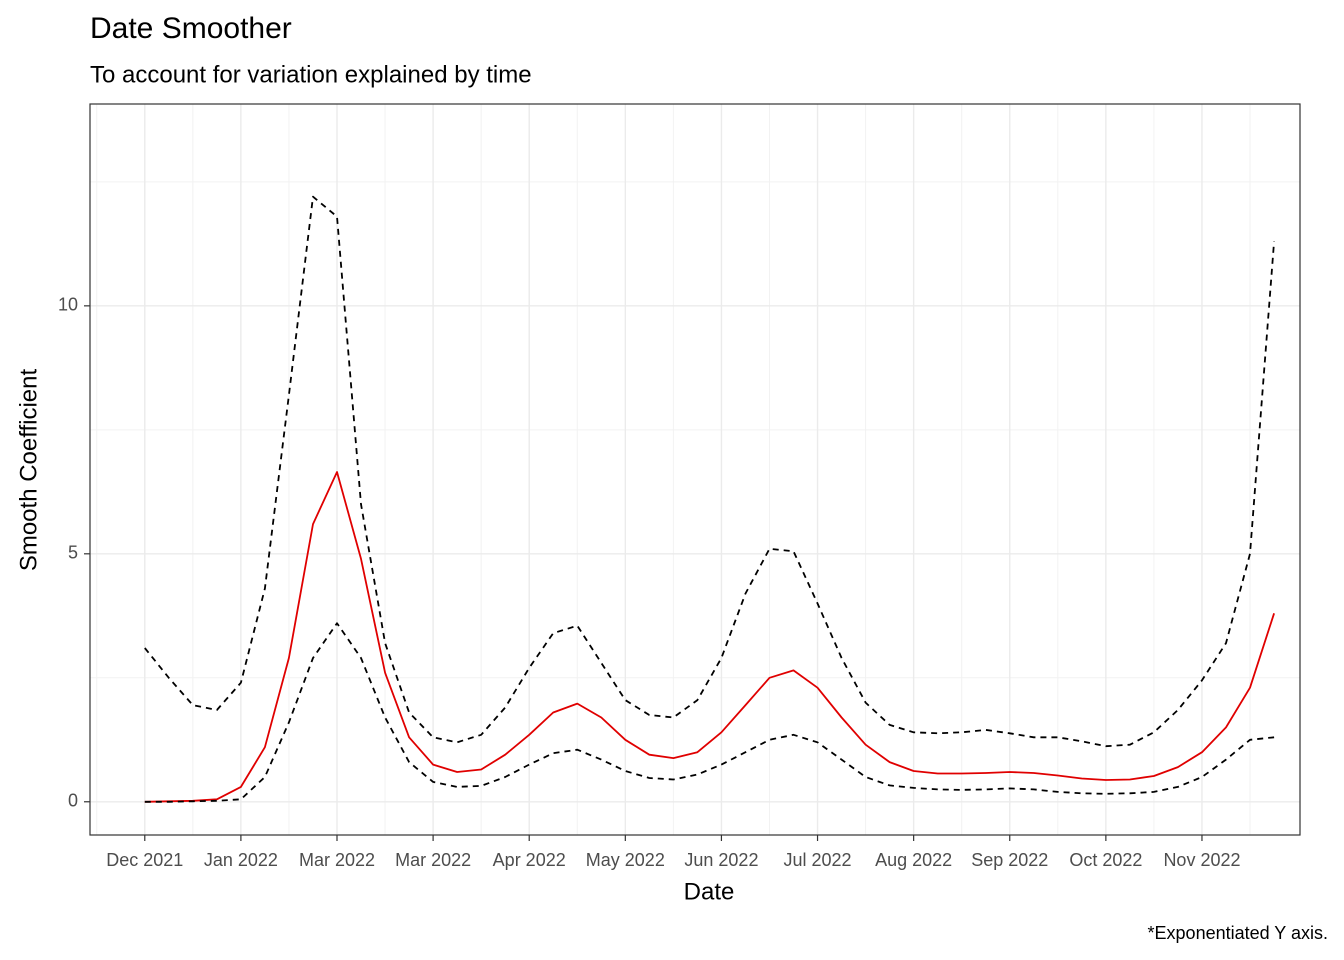  What do you see at coordinates (1009, 860) in the screenshot?
I see `x-tick-label: Sep 2022` at bounding box center [1009, 860].